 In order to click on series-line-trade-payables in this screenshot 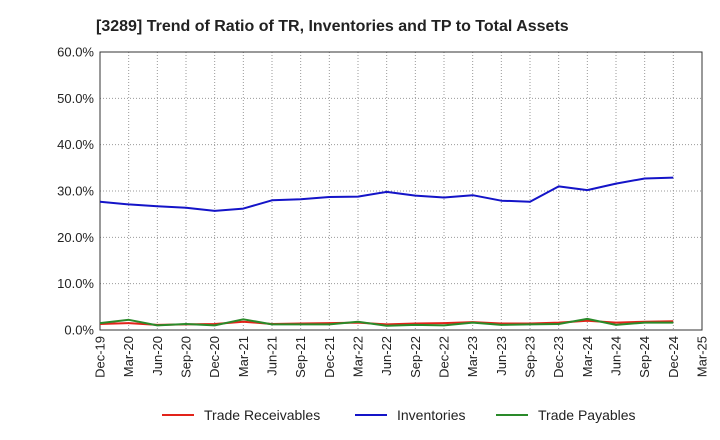, I will do `click(386, 322)`.